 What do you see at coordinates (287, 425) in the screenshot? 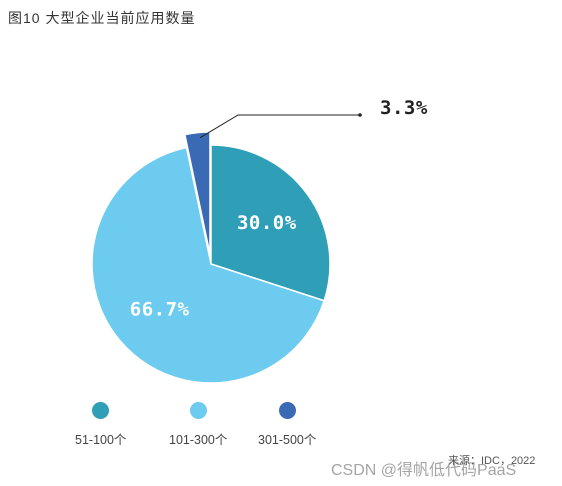
I see `legend-item-301-500: 301-500个` at bounding box center [287, 425].